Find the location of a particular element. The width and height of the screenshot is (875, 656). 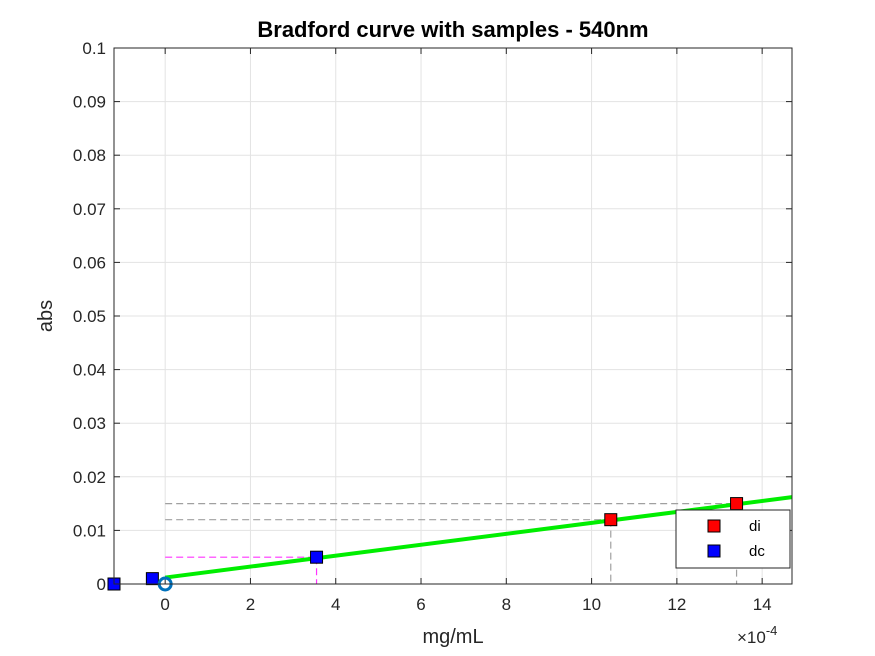

chart-title: Bradford curve with samples - 540nm is located at coordinates (452, 29).